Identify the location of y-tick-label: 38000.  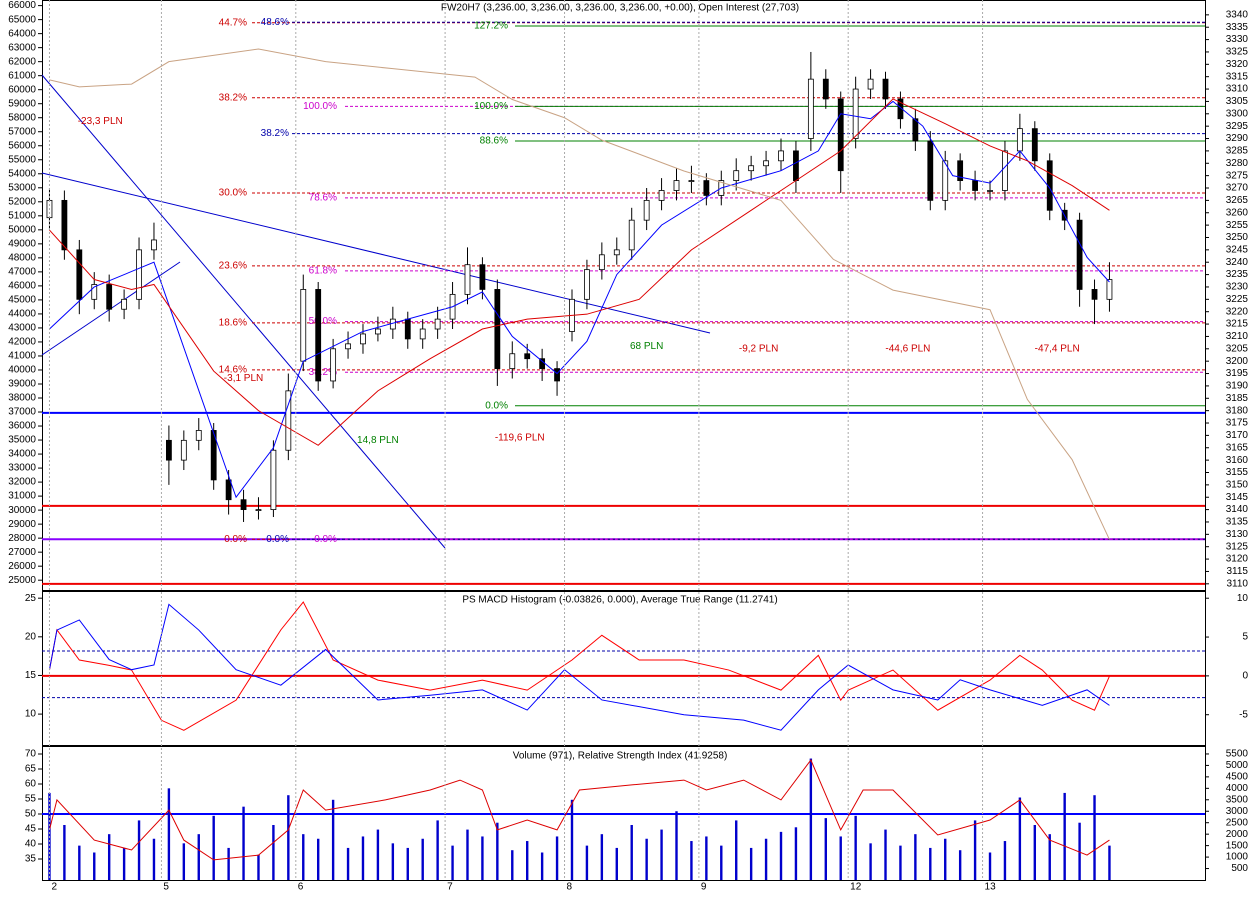
(22, 398).